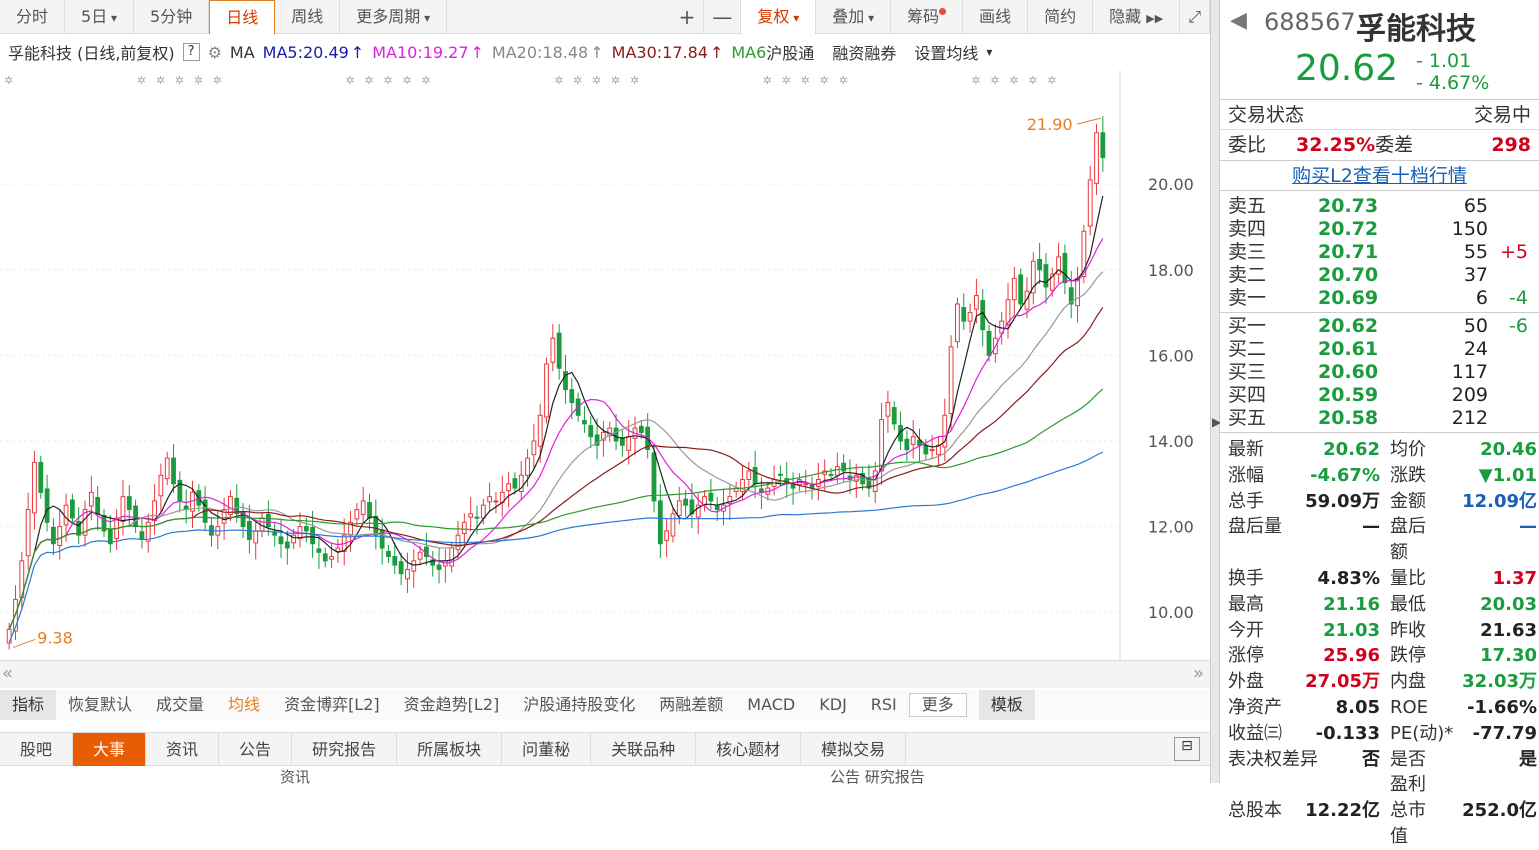 This screenshot has width=1539, height=850. Describe the element at coordinates (110, 749) in the screenshot. I see `tab-events: 大事` at that location.